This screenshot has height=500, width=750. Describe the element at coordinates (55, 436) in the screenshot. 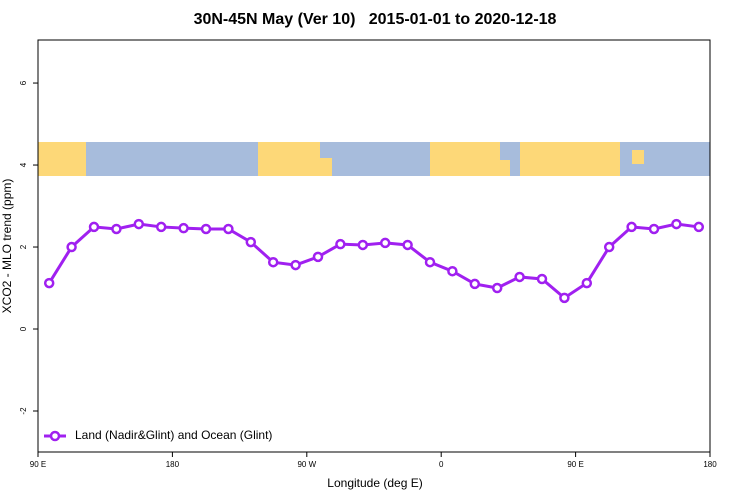

I see `legend-marker` at that location.